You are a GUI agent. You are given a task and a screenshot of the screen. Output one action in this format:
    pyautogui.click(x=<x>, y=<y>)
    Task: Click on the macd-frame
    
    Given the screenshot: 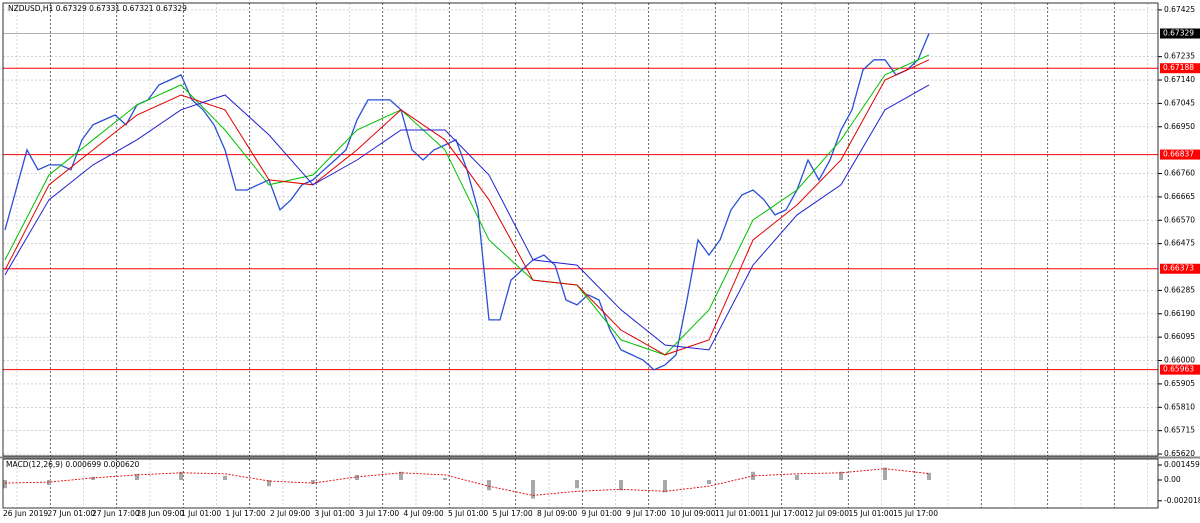 What is the action you would take?
    pyautogui.click(x=580, y=483)
    